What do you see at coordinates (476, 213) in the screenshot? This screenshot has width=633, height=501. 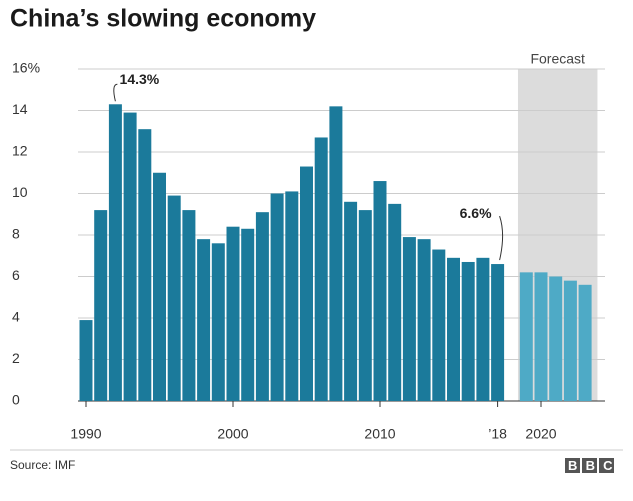 I see `data-label: 6.6%` at bounding box center [476, 213].